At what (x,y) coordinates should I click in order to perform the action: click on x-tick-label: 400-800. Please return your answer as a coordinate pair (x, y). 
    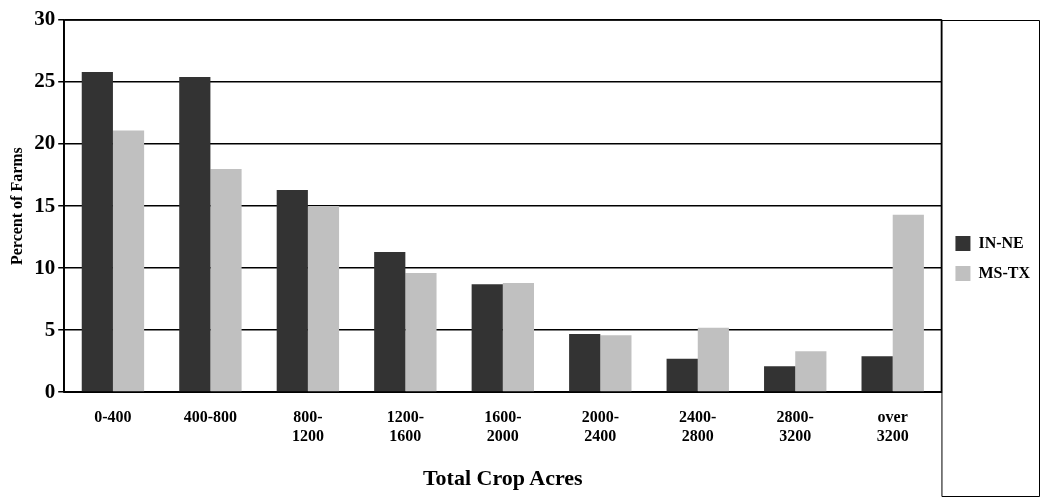
    Looking at the image, I should click on (210, 416).